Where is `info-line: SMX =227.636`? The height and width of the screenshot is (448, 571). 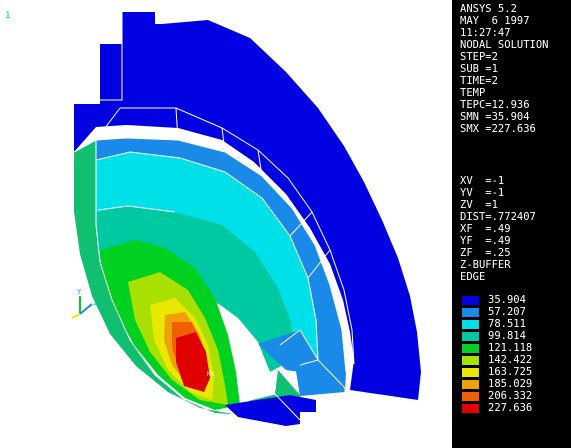
info-line: SMX =227.636 is located at coordinates (498, 129).